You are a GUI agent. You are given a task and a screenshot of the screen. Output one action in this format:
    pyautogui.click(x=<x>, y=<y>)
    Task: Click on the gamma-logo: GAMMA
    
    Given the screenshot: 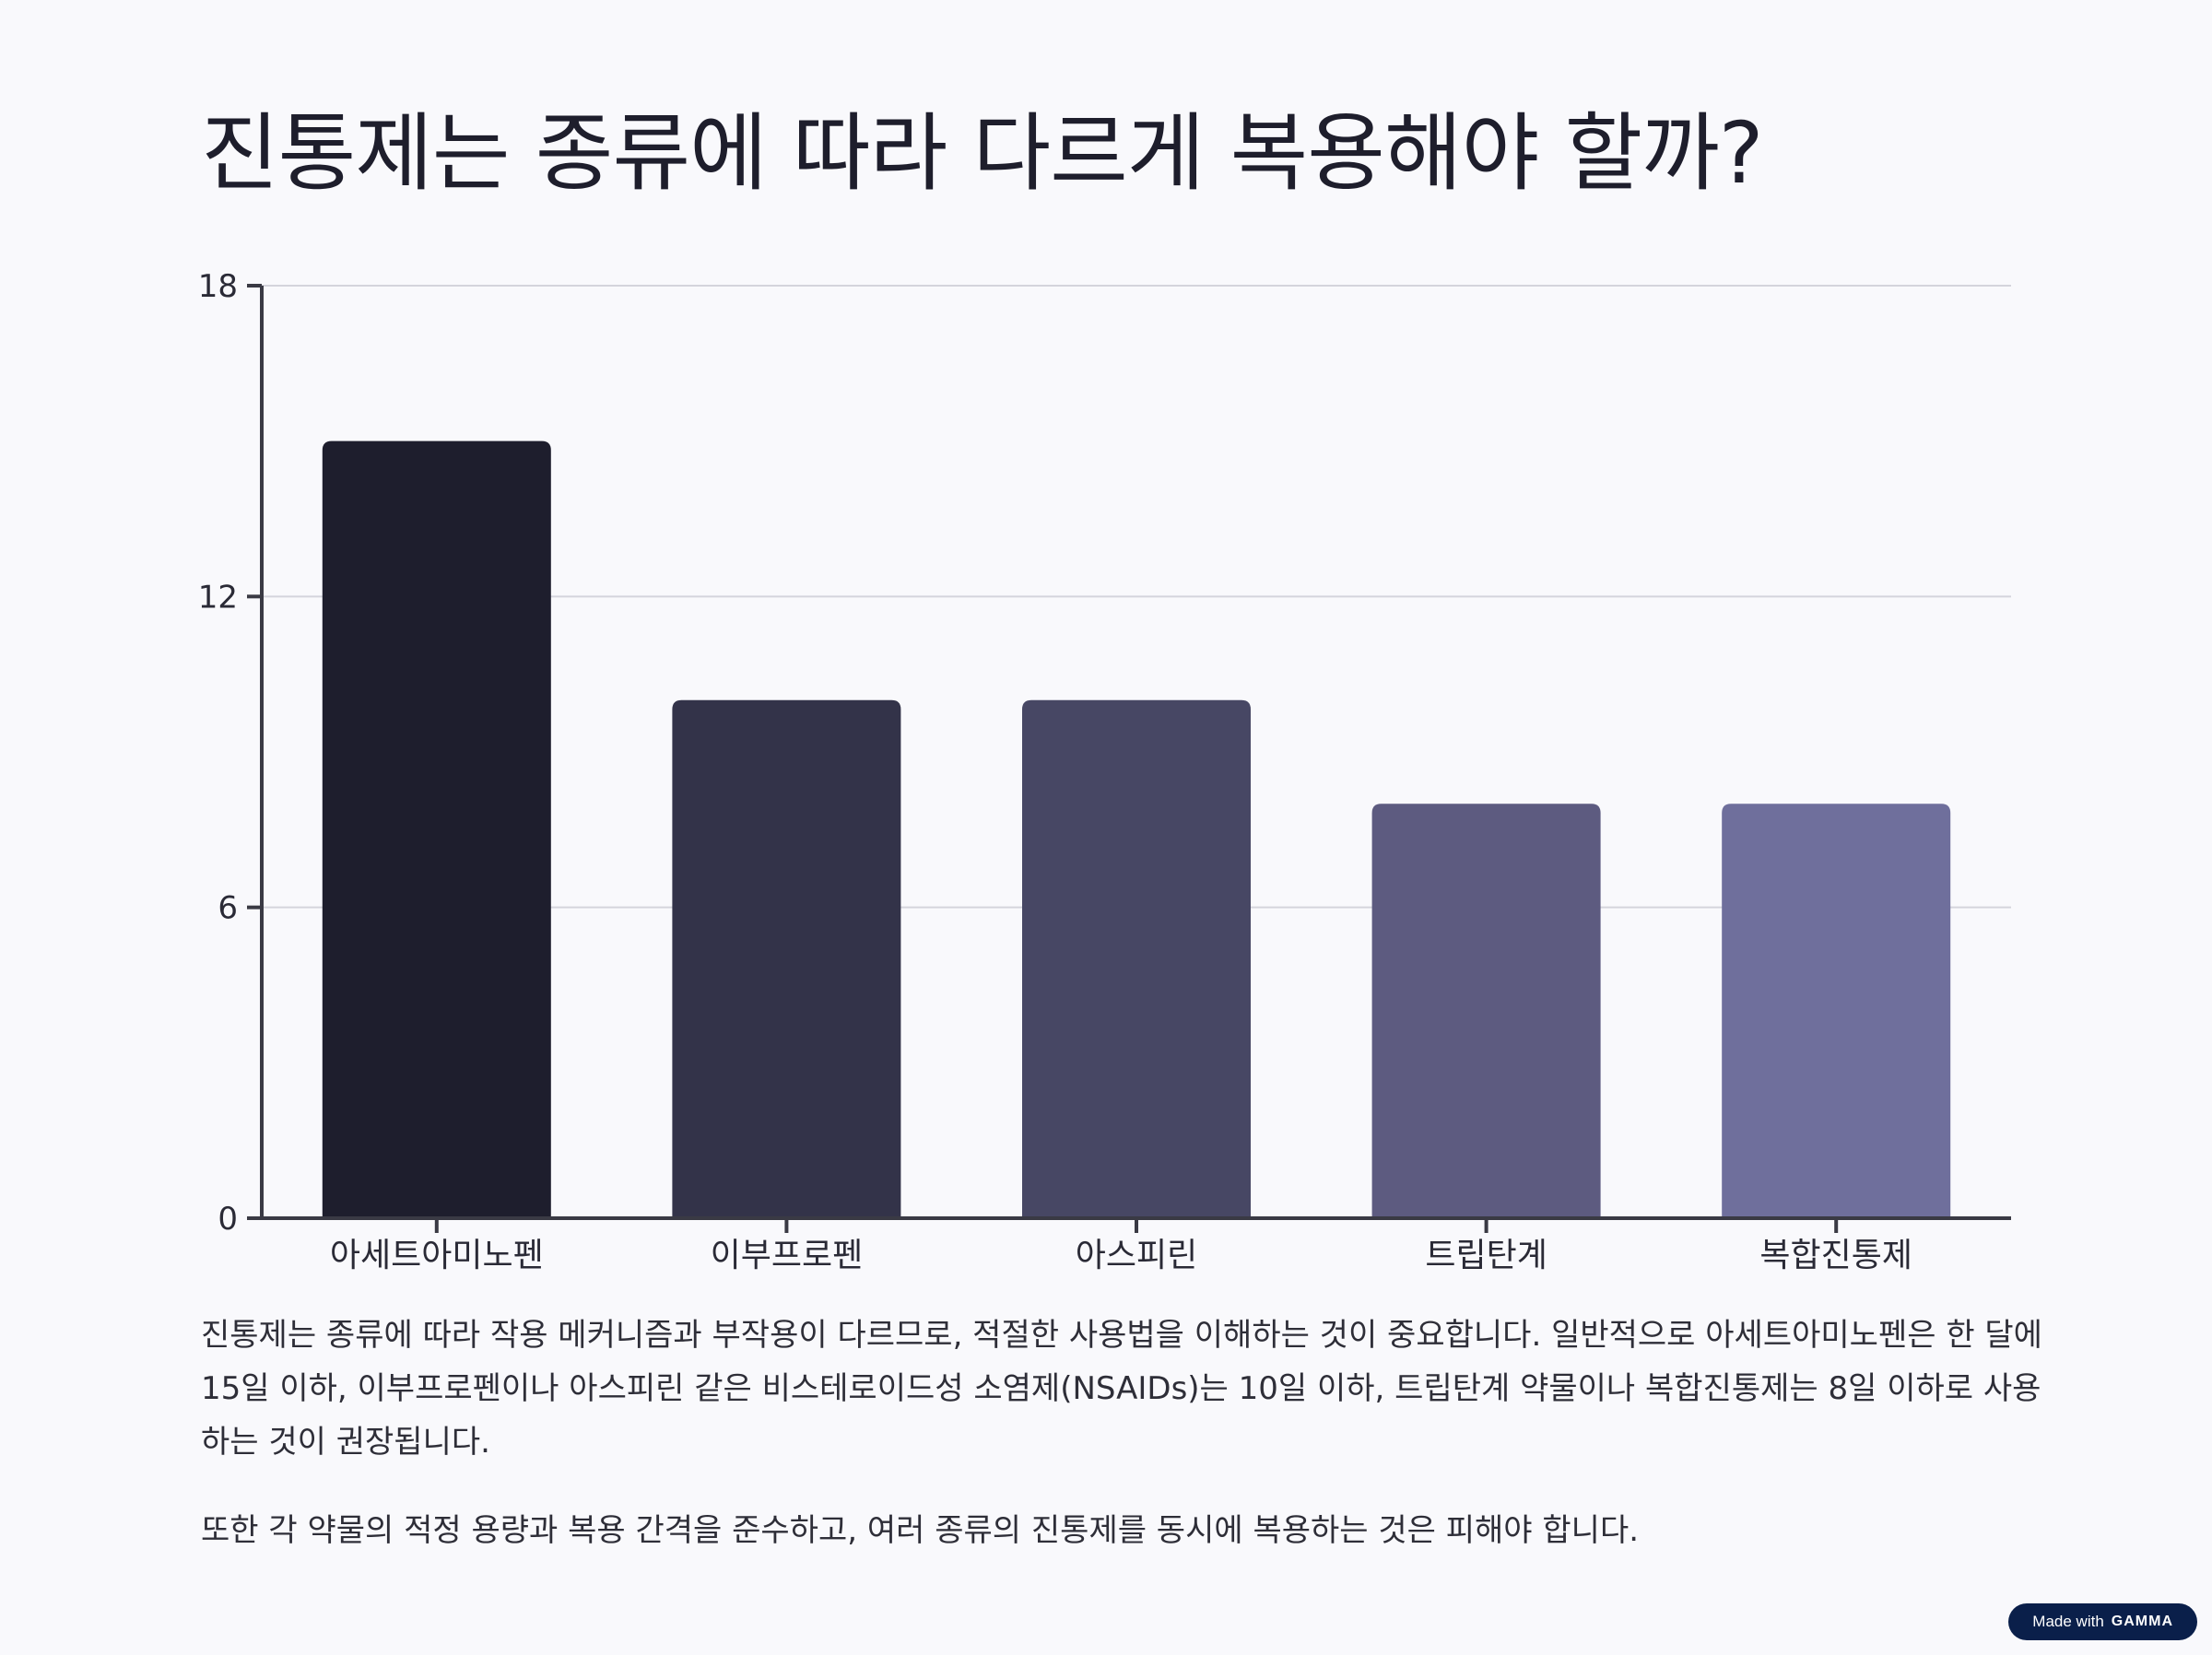 What is the action you would take?
    pyautogui.click(x=2142, y=1621)
    